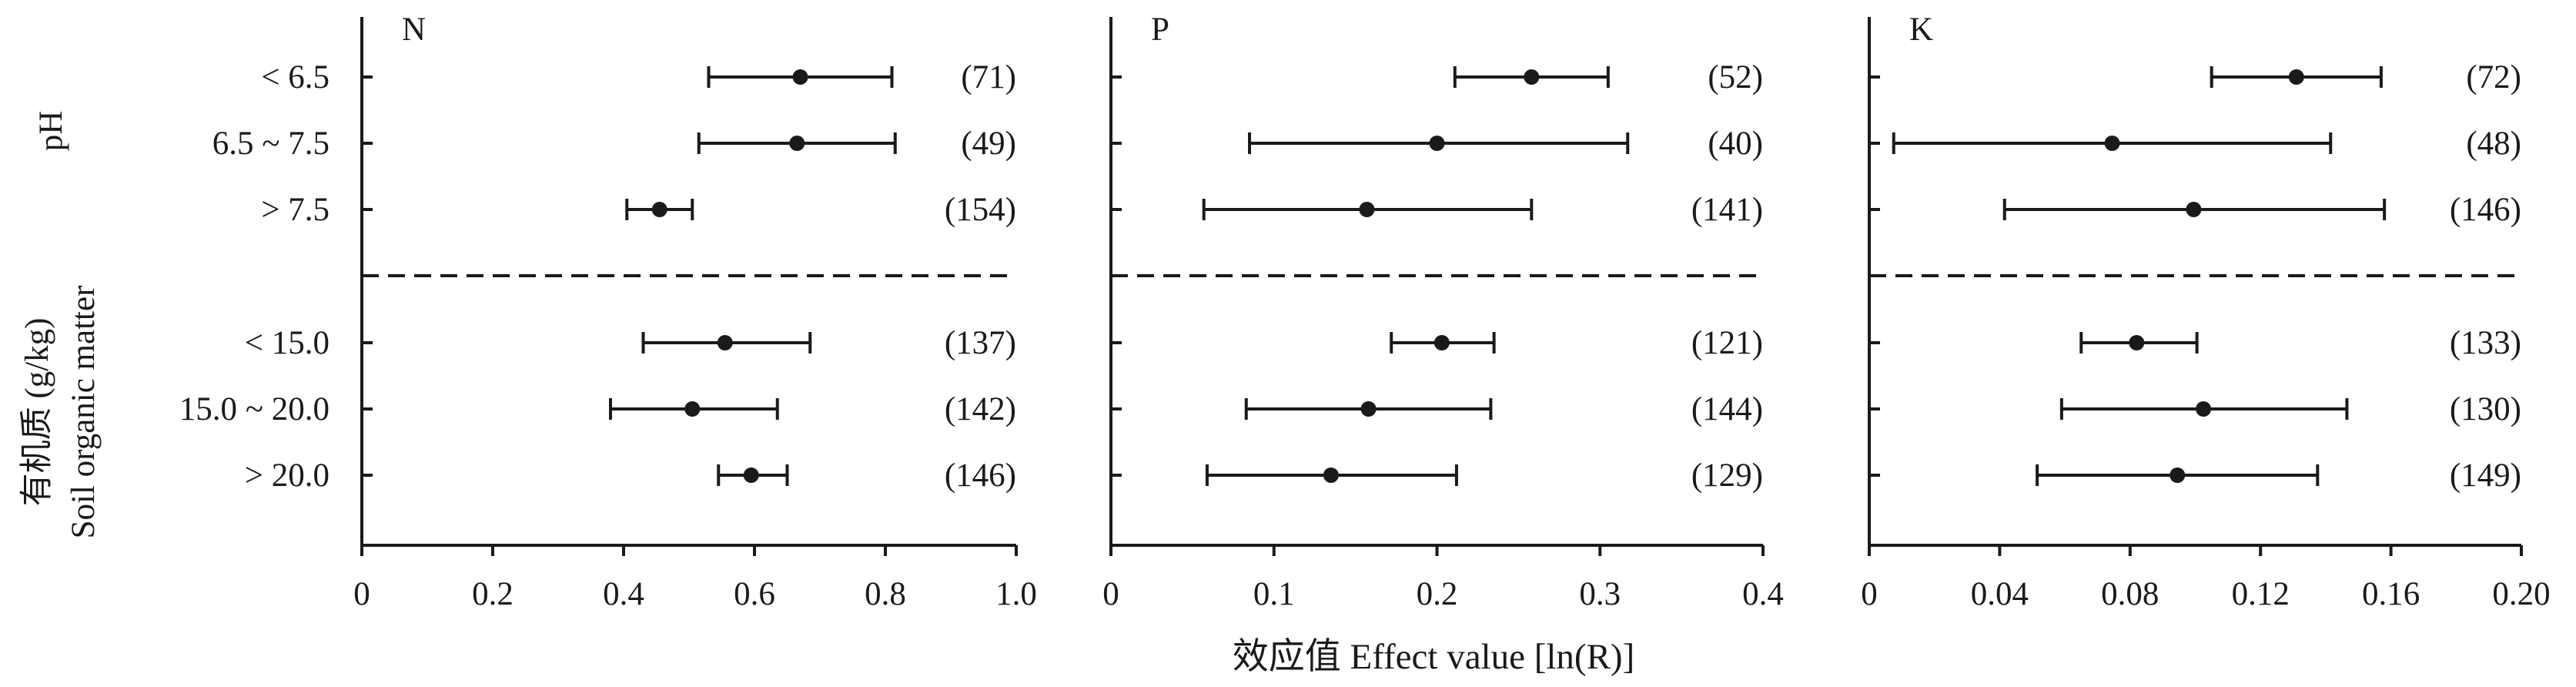  Describe the element at coordinates (288, 475) in the screenshot. I see `category-label: > 20.0` at that location.